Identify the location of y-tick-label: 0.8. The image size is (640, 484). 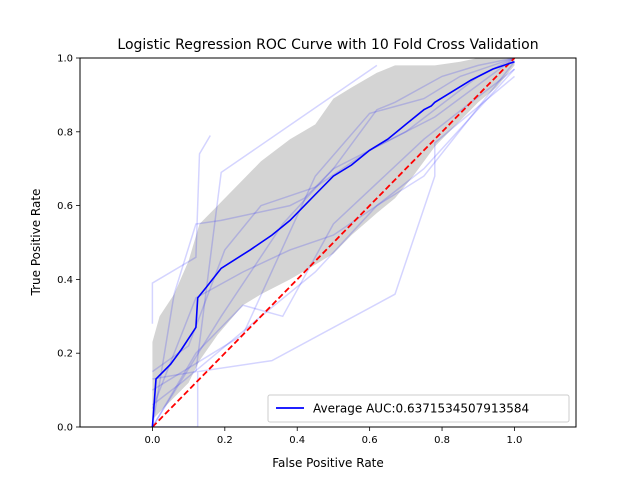
(65, 132).